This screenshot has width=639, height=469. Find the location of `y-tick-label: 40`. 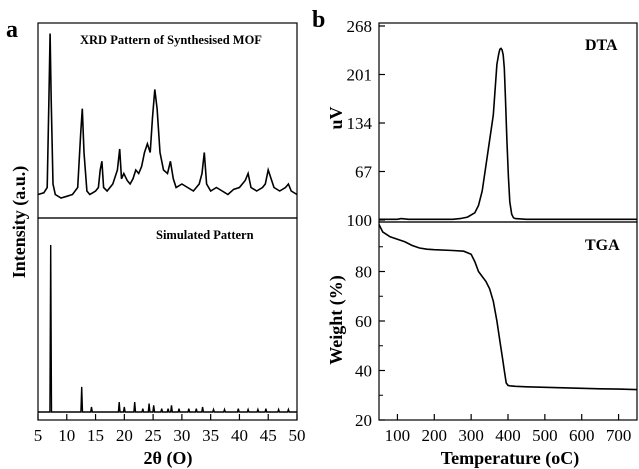

y-tick-label: 40 is located at coordinates (363, 371).